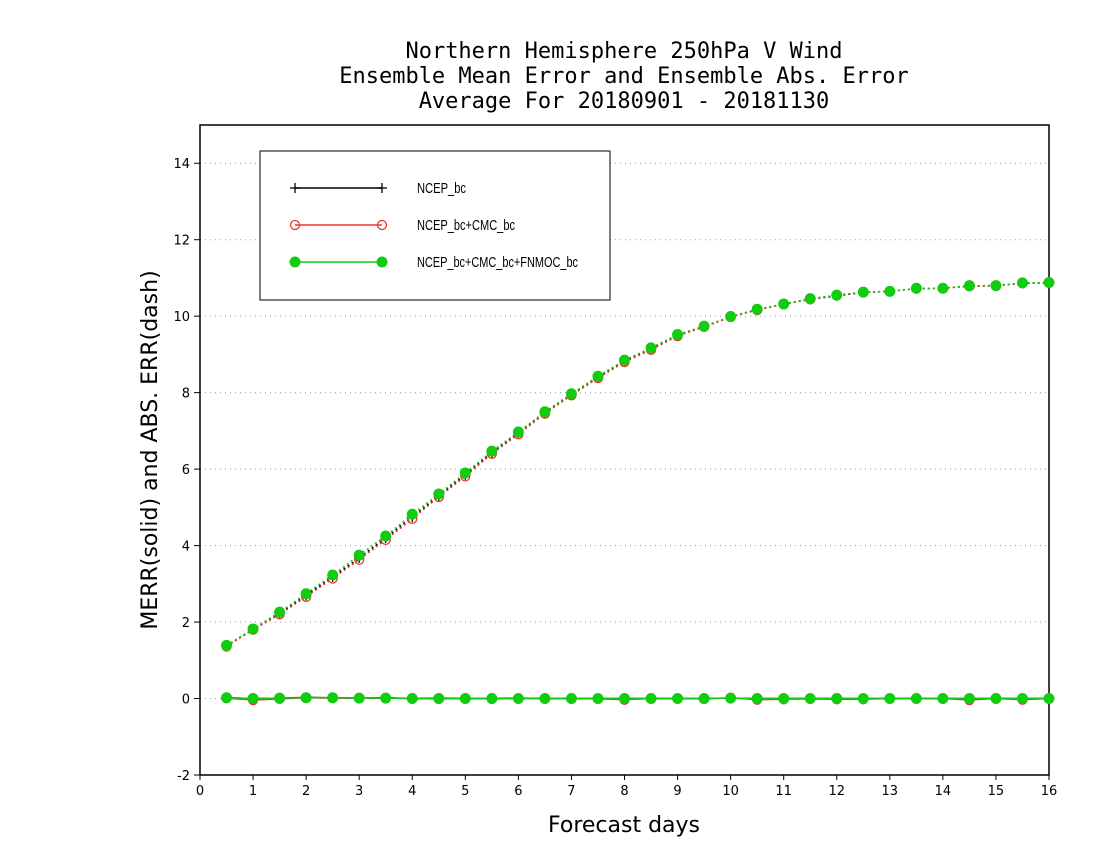 The width and height of the screenshot is (1100, 850). I want to click on title-line-1: Northern Hemisphere 250hPa V Wind, so click(623, 51).